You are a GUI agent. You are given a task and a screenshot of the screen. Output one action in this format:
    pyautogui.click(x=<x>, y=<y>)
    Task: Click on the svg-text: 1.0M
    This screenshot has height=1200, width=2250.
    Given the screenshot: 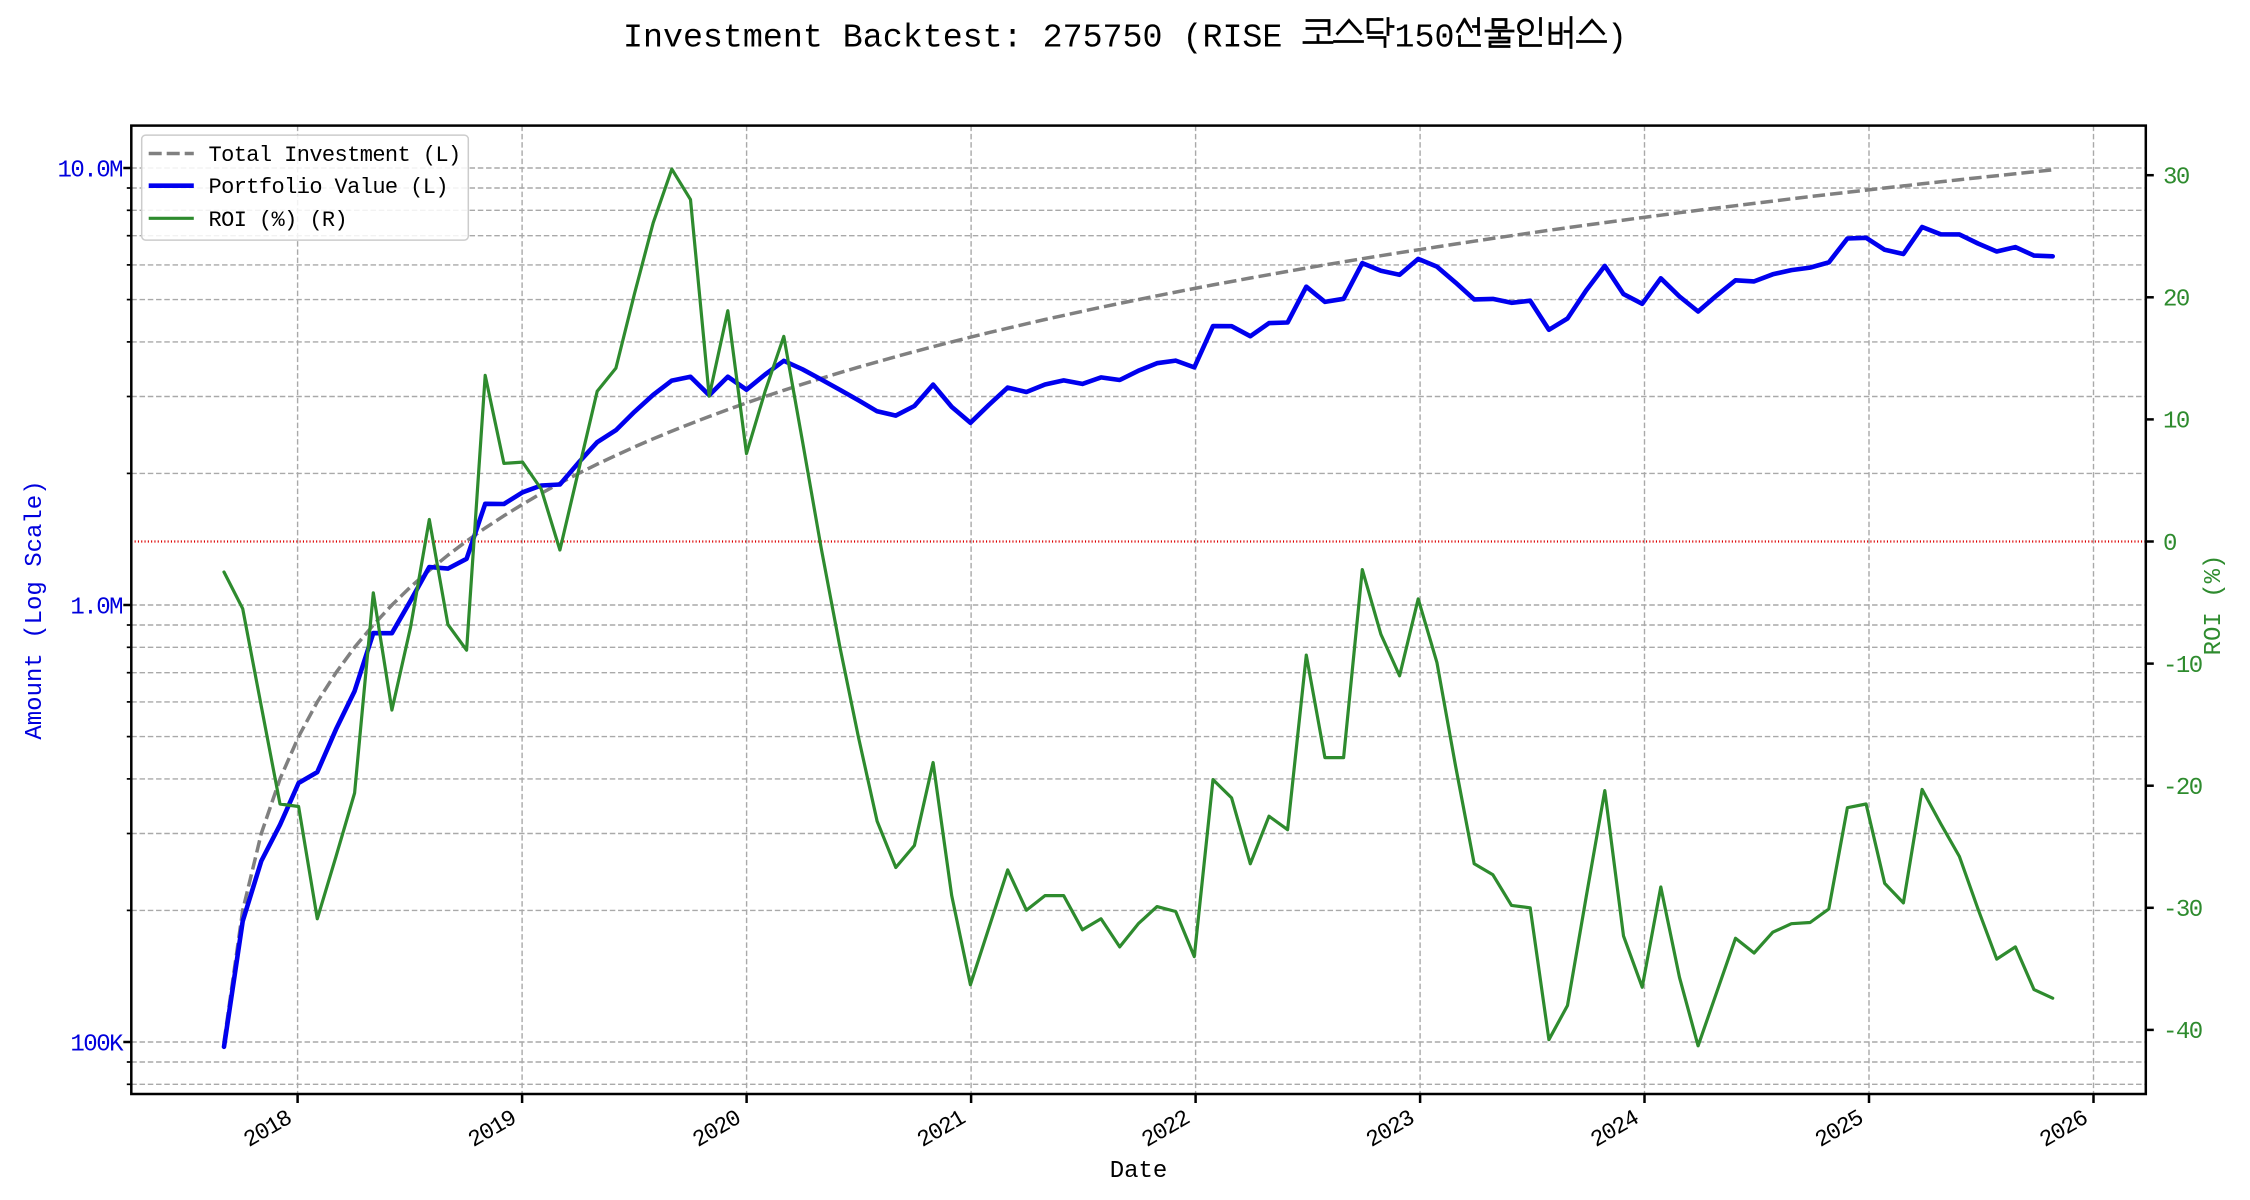 What is the action you would take?
    pyautogui.click(x=96, y=607)
    